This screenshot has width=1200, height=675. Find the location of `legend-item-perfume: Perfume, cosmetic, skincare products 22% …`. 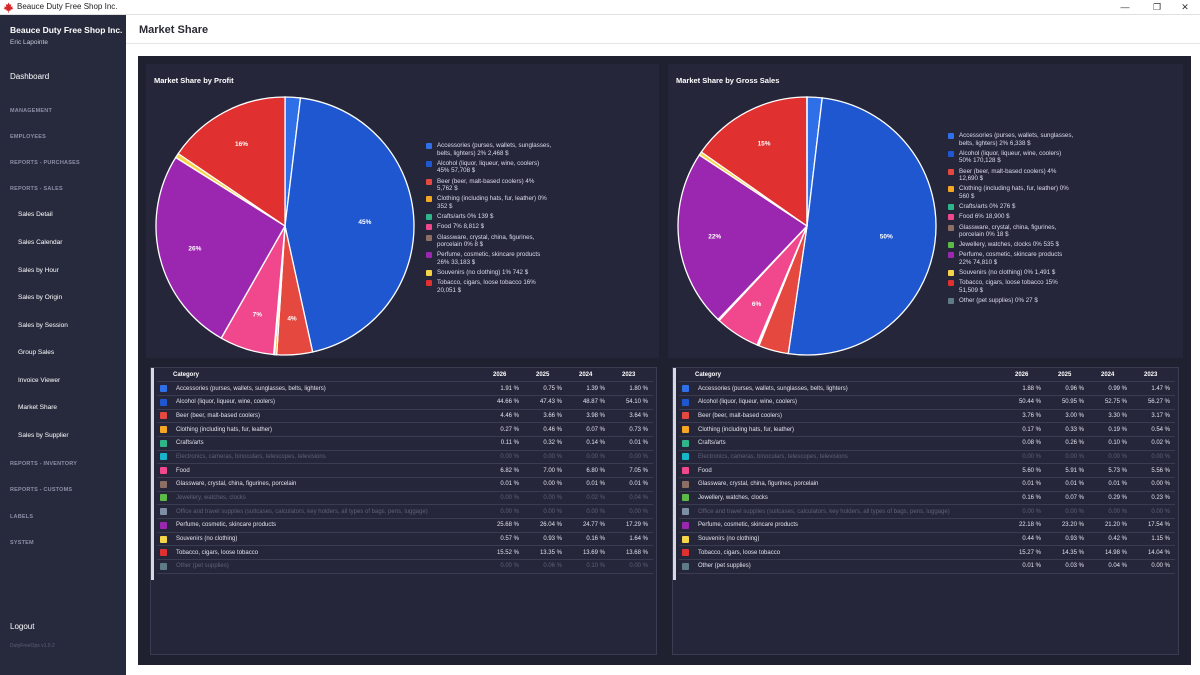

legend-item-perfume: Perfume, cosmetic, skincare products 22% … is located at coordinates (1028, 258).